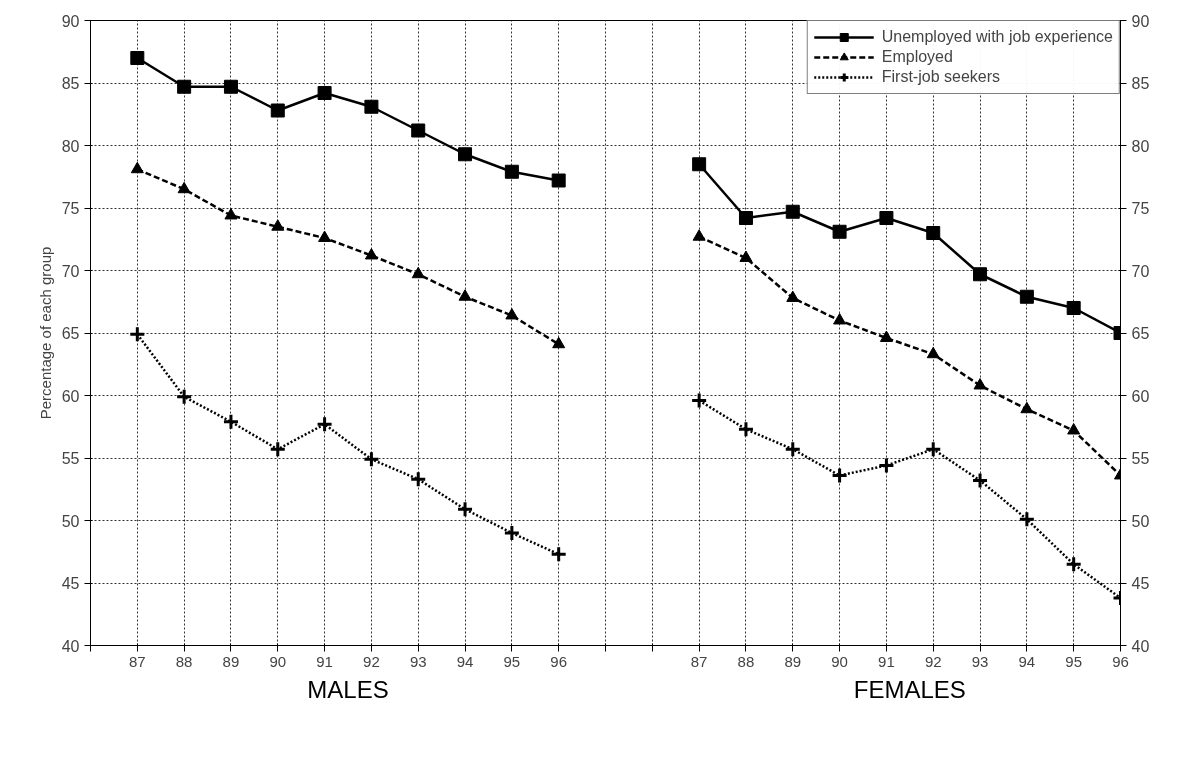  Describe the element at coordinates (348, 689) in the screenshot. I see `text: MALES` at that location.